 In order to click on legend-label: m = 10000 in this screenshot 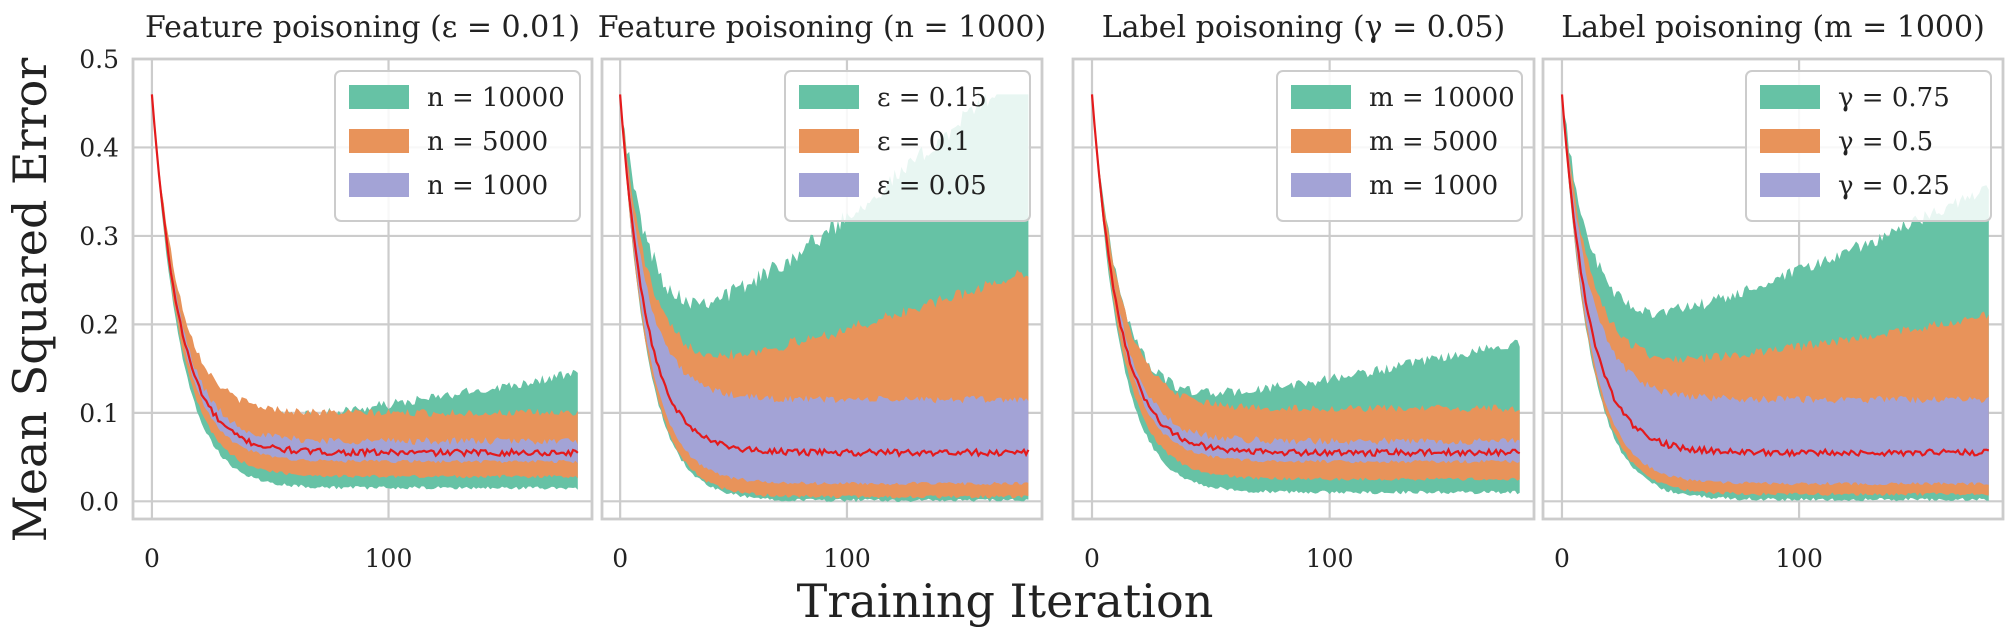, I will do `click(1442, 98)`.